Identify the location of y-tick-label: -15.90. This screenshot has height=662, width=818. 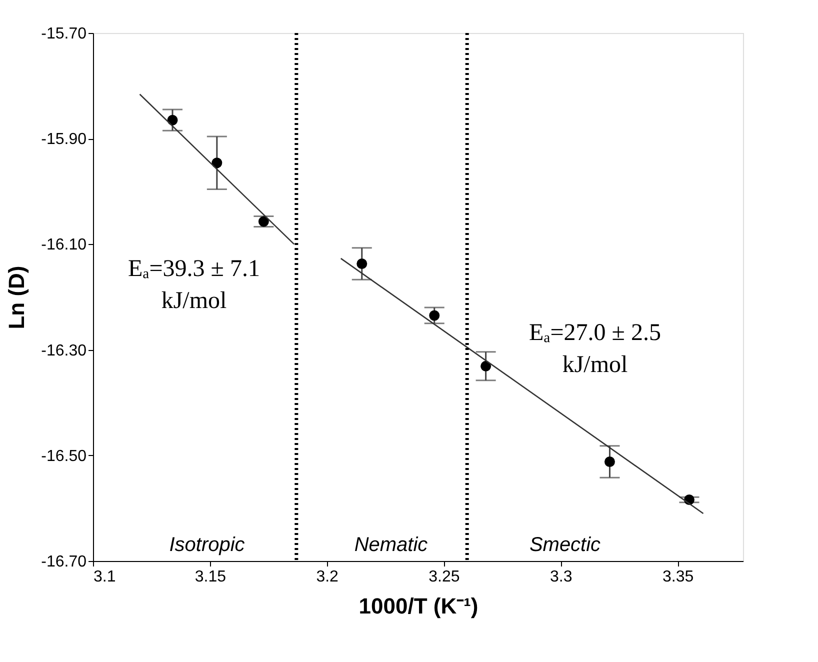
(64, 139).